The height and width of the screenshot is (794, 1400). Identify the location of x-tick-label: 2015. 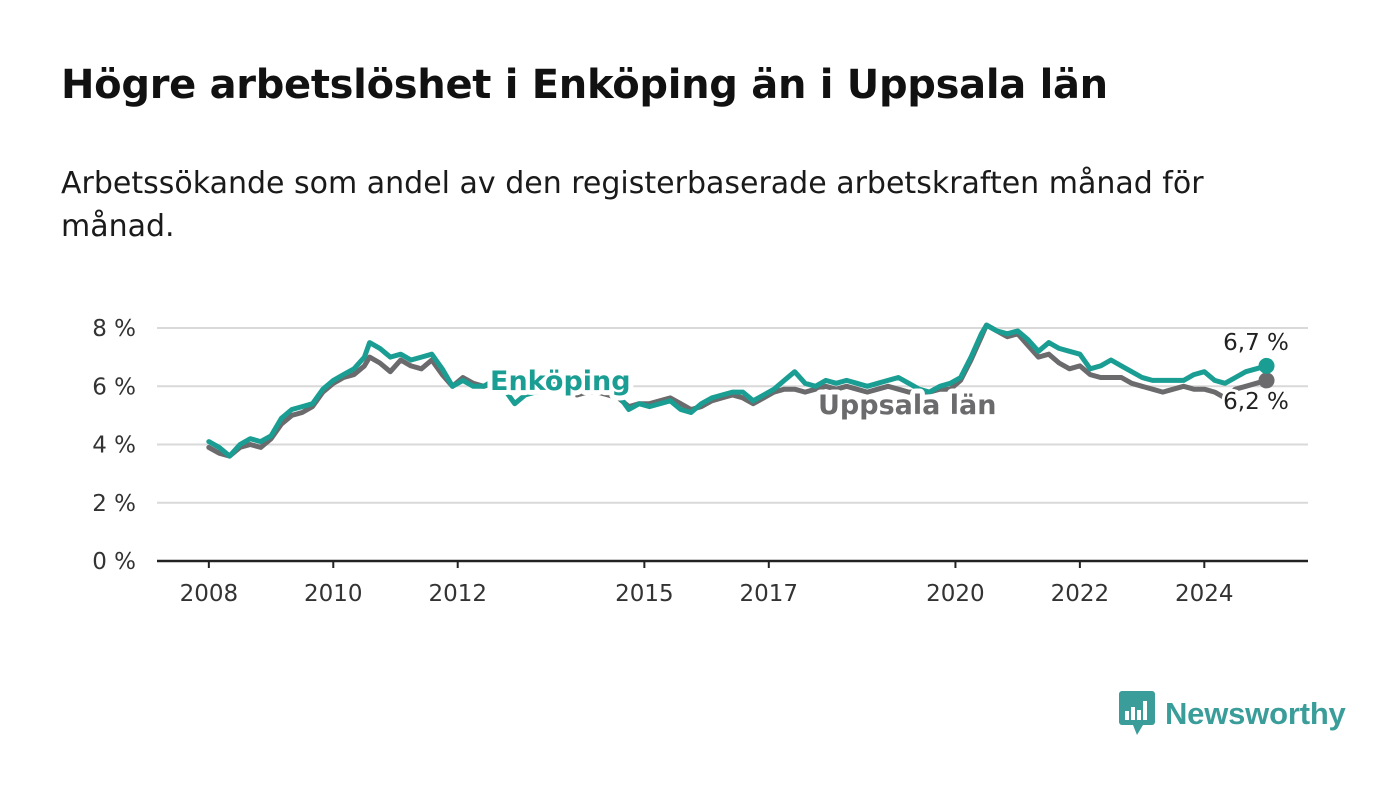
(644, 594).